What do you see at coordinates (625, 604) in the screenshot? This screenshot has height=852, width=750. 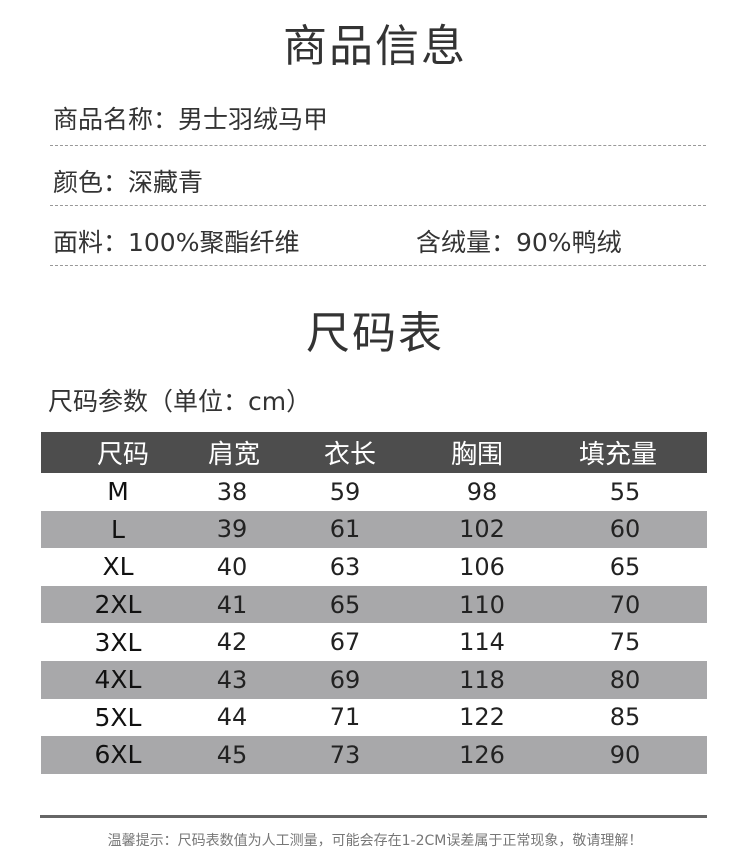 I see `value-cell: 70` at bounding box center [625, 604].